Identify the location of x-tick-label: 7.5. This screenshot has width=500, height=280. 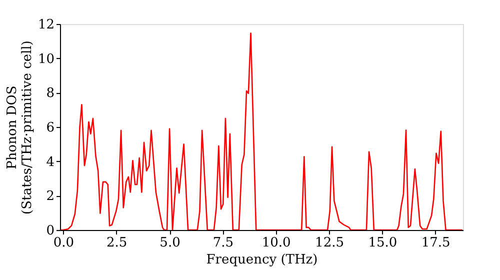
(223, 243).